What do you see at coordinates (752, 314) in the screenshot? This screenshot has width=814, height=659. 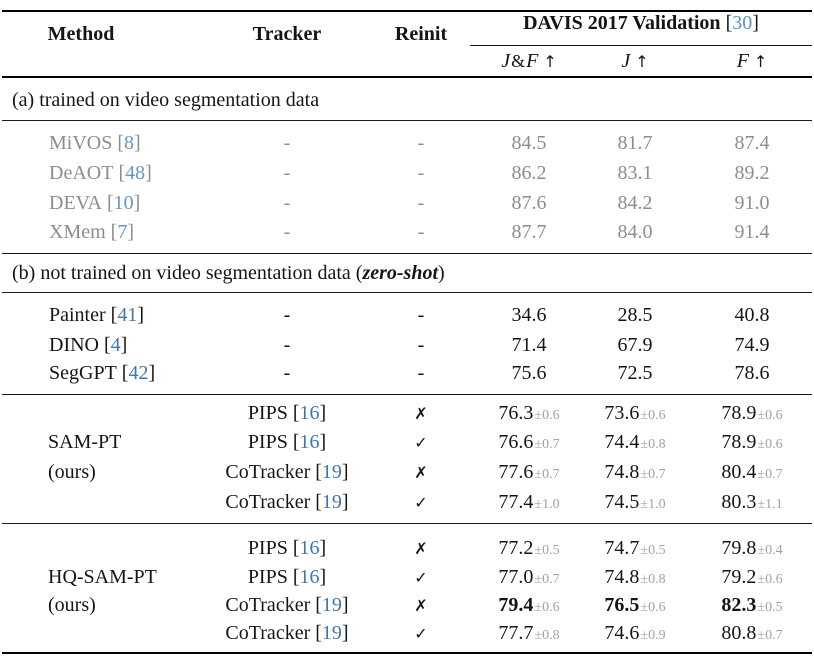 I see `f-cell: 40.8` at bounding box center [752, 314].